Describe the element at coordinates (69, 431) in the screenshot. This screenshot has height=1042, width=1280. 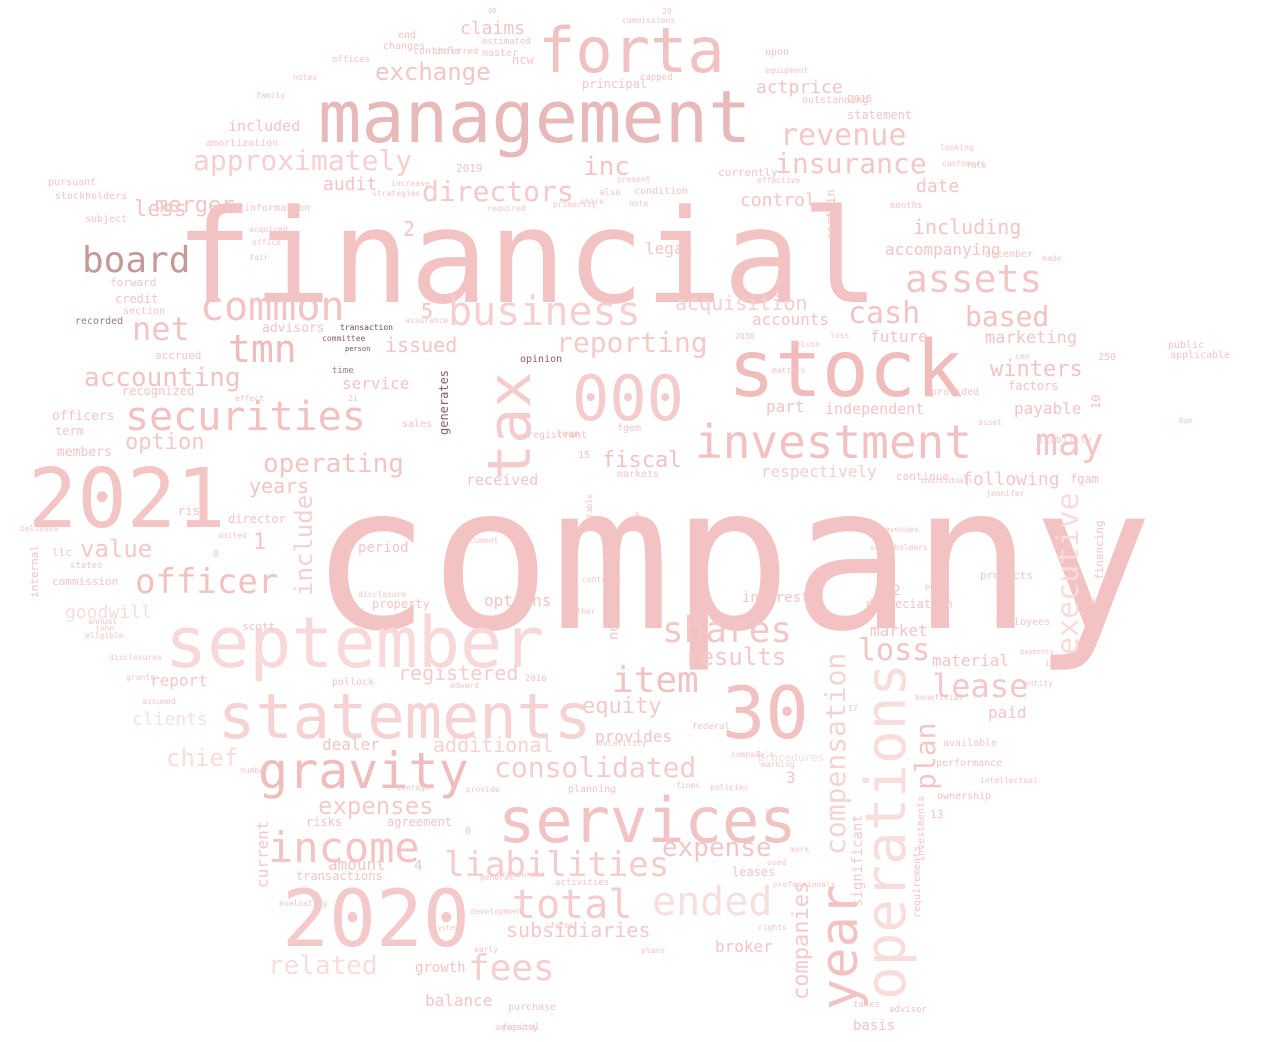
I see `word-113: term` at that location.